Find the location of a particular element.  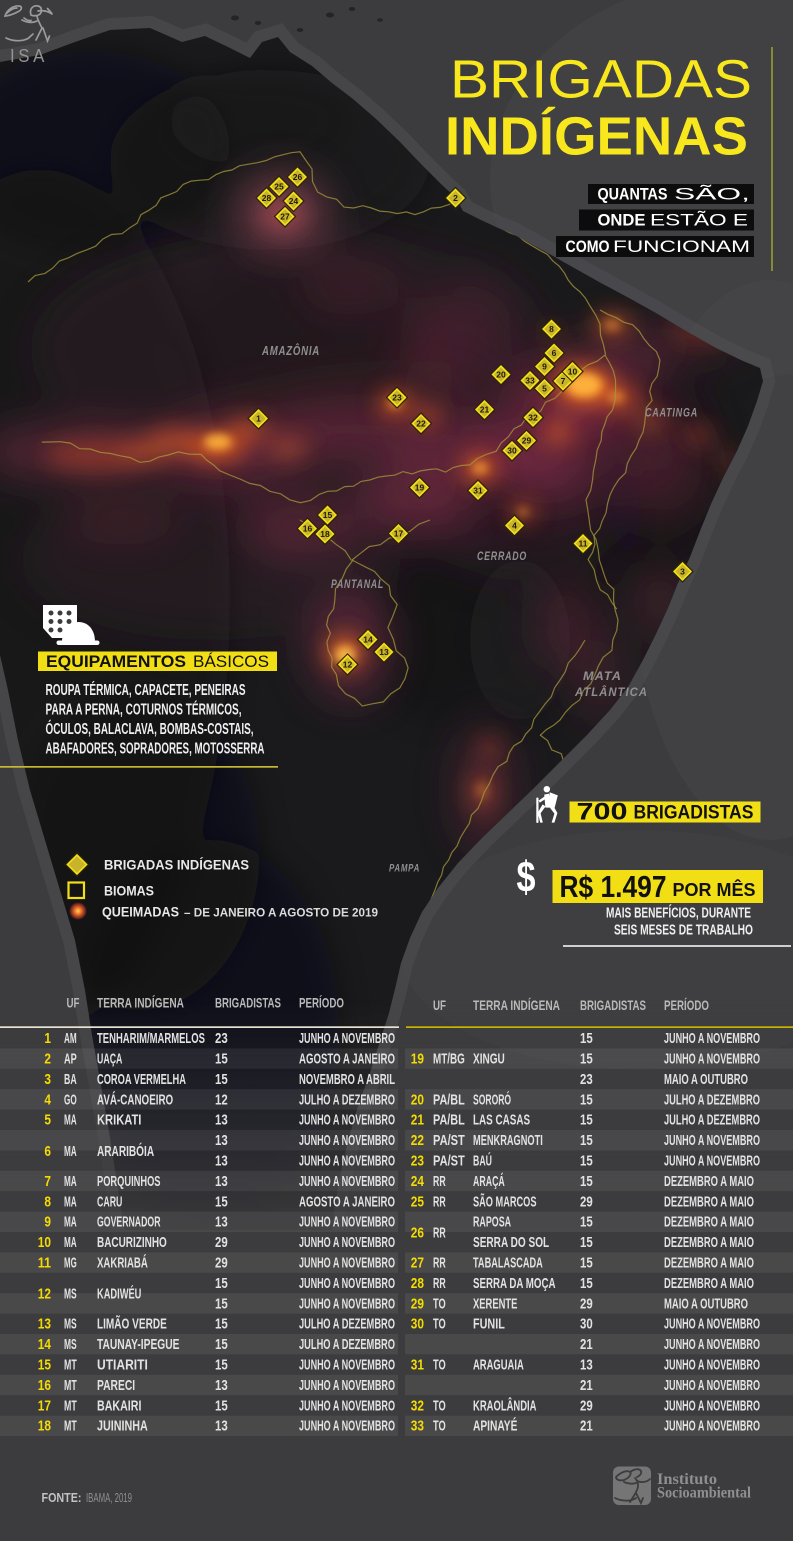

svg-text: SEIS MESES DE TRABALHO is located at coordinates (683, 931).